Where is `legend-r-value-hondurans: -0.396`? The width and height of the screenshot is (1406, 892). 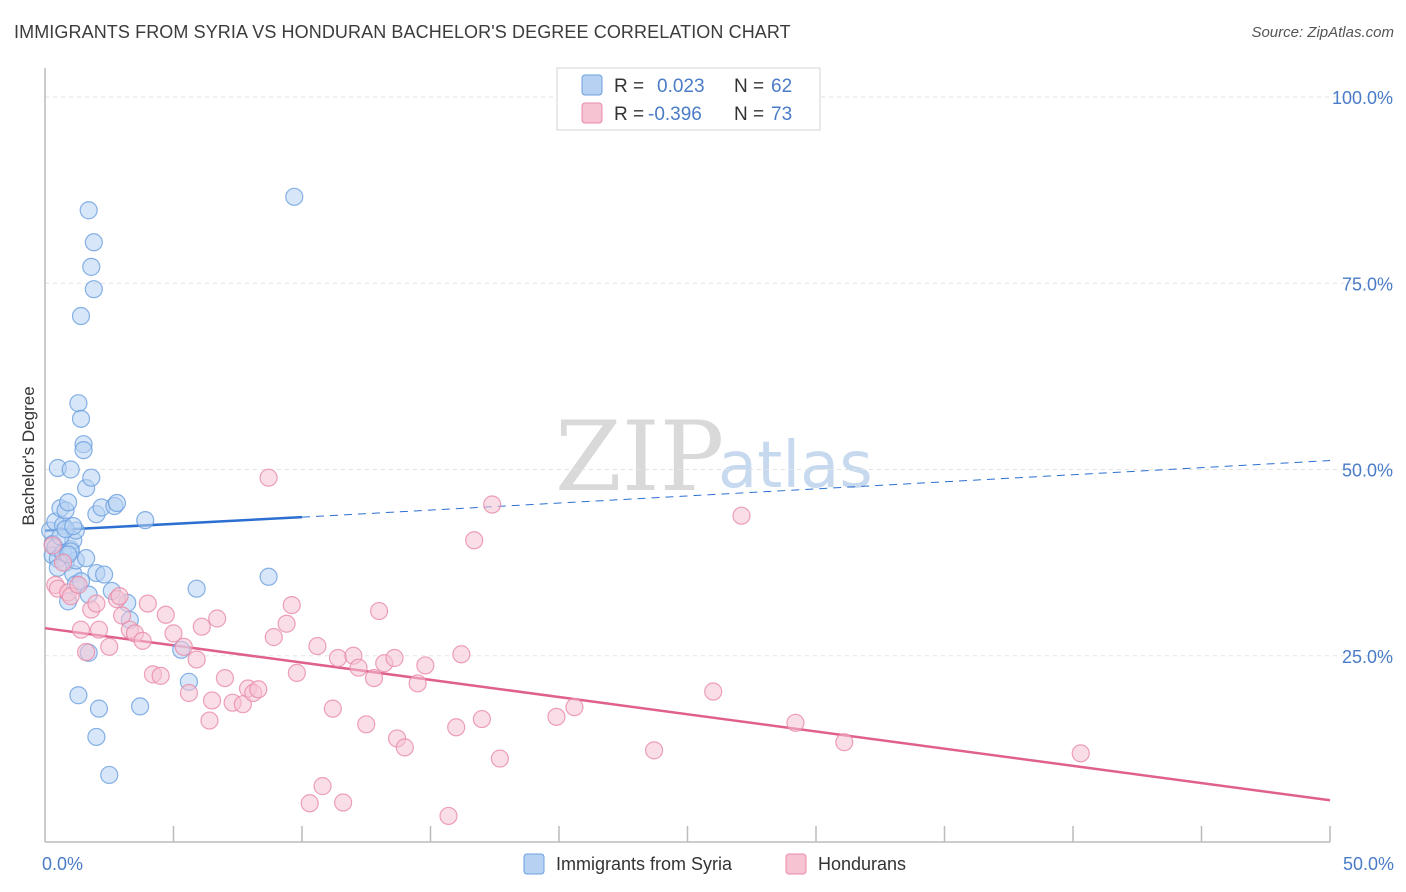
legend-r-value-hondurans: -0.396 is located at coordinates (675, 114).